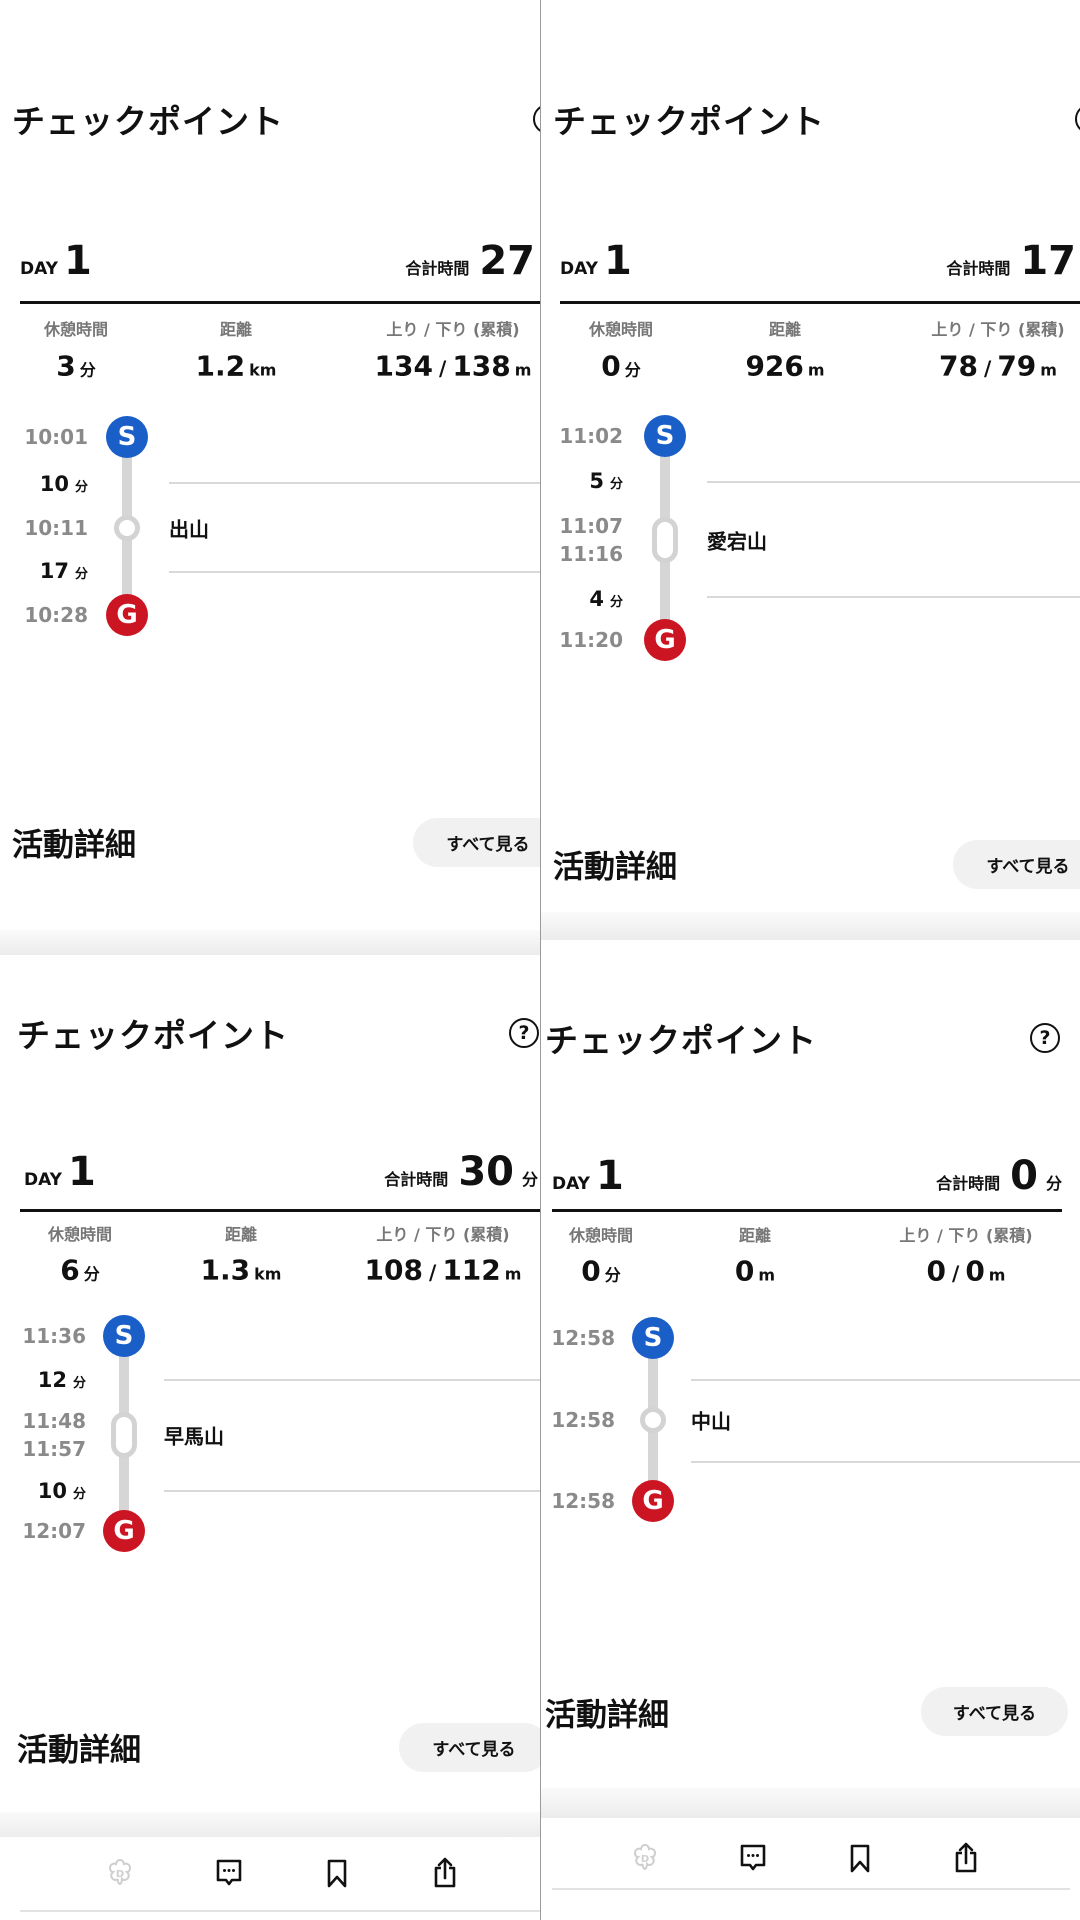 The height and width of the screenshot is (1920, 1080). What do you see at coordinates (52, 1380) in the screenshot?
I see `duration-value: 12` at bounding box center [52, 1380].